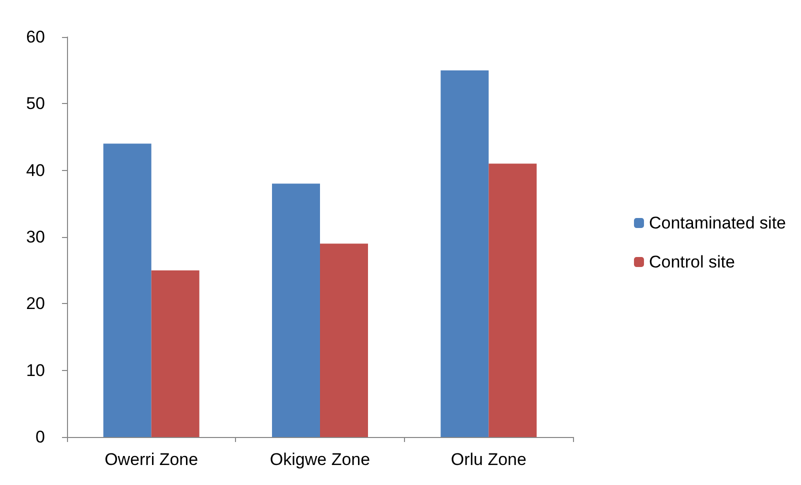 This screenshot has width=801, height=485. I want to click on x-tick-label: Orlu Zone, so click(488, 459).